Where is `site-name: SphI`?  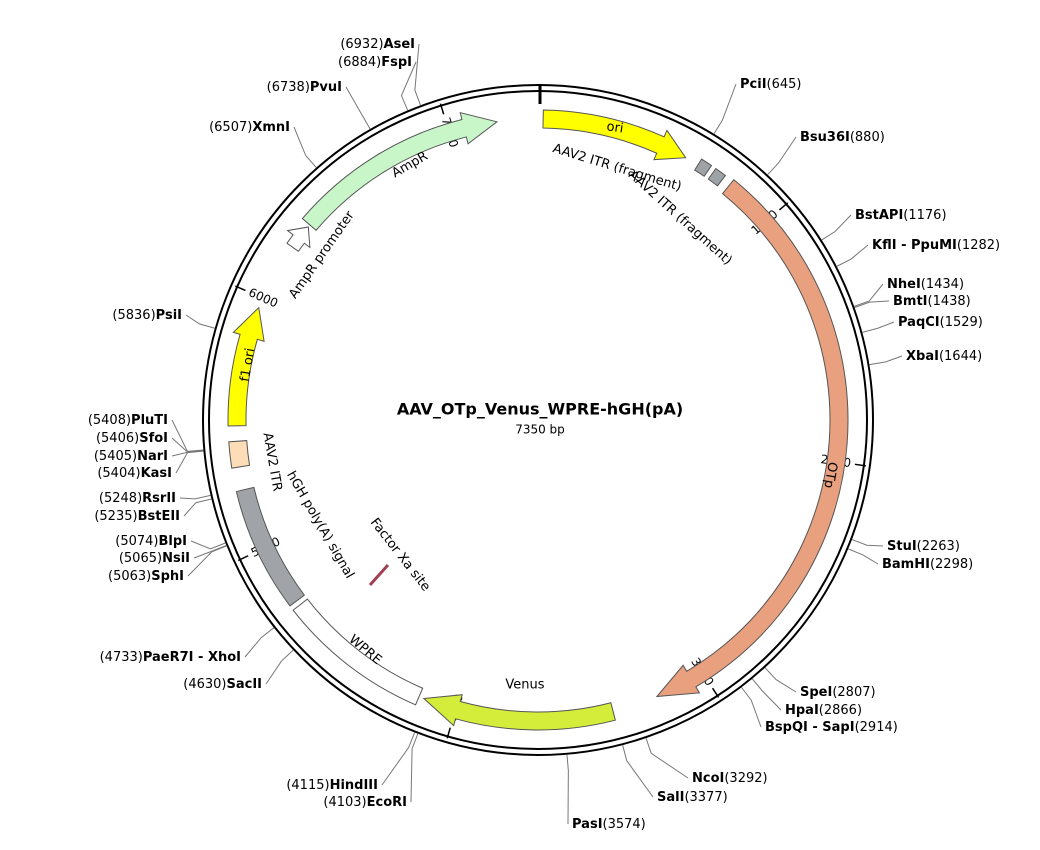
site-name: SphI is located at coordinates (167, 576).